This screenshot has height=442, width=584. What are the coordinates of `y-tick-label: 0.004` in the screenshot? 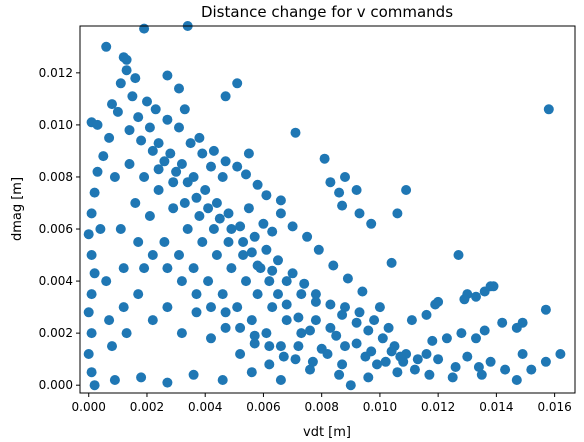 It's located at (56, 281).